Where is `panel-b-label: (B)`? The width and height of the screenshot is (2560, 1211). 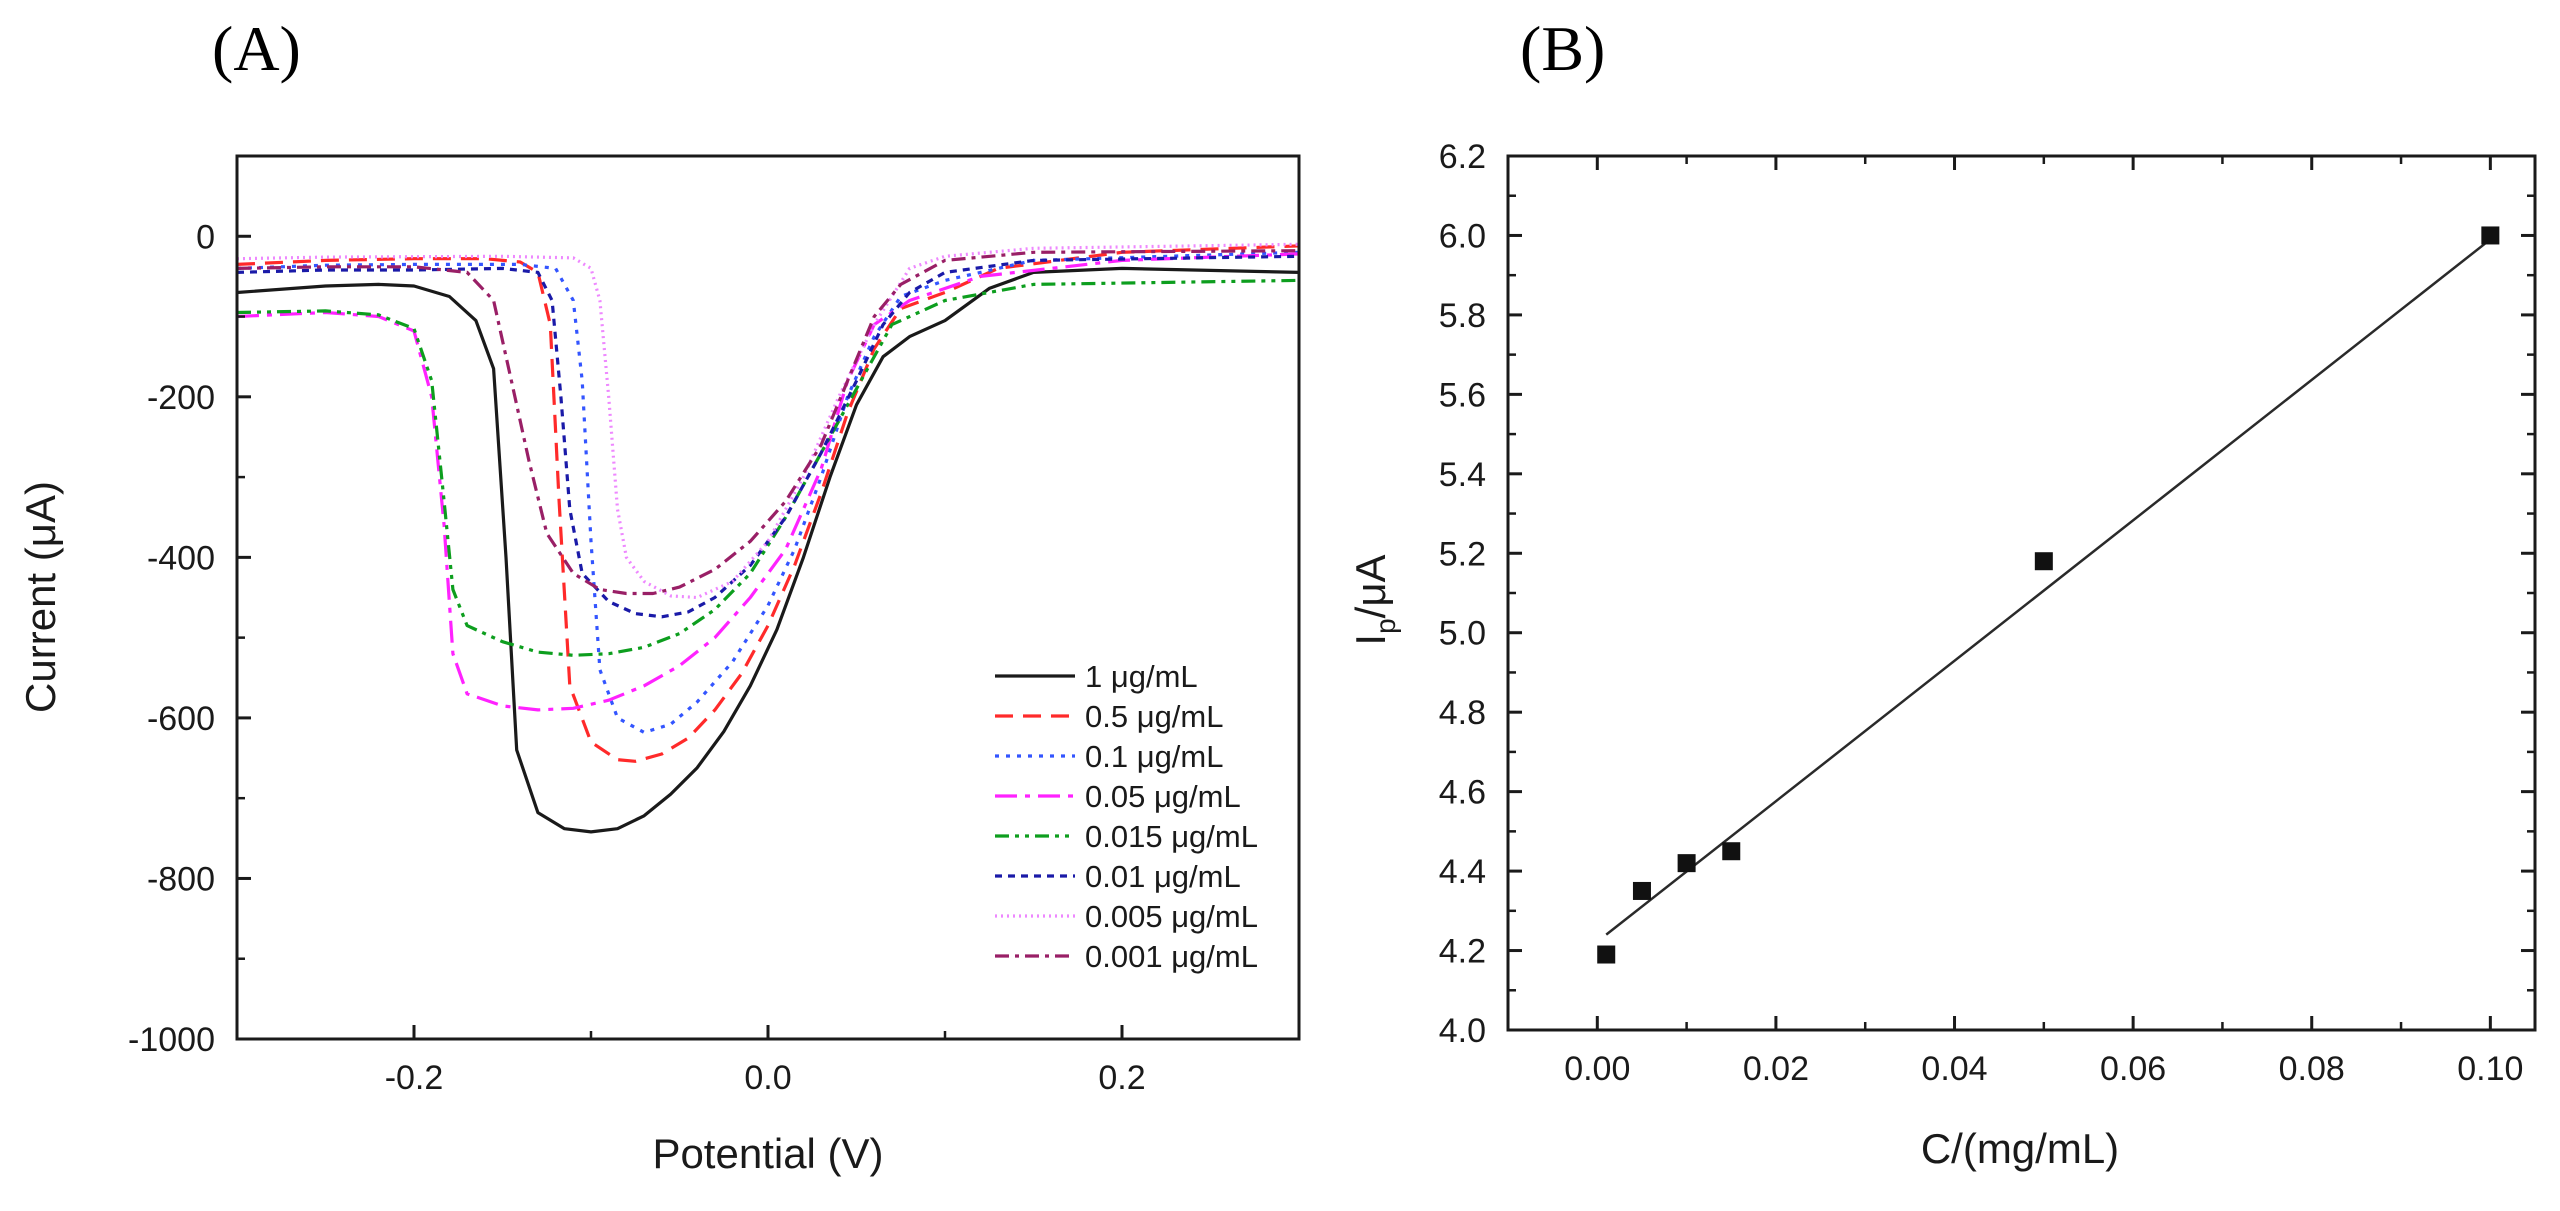
panel-b-label: (B) is located at coordinates (1562, 48).